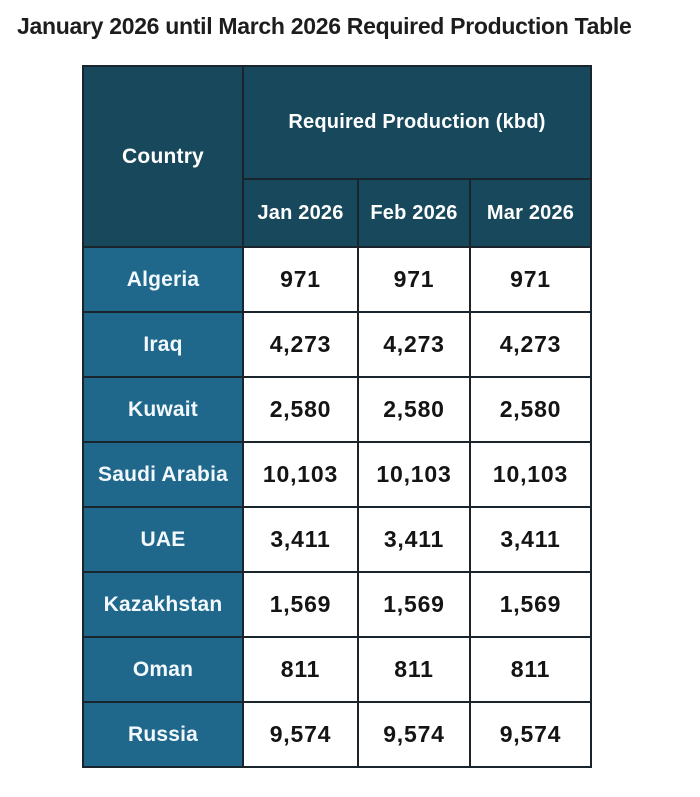  I want to click on country-cell: Algeria, so click(163, 279).